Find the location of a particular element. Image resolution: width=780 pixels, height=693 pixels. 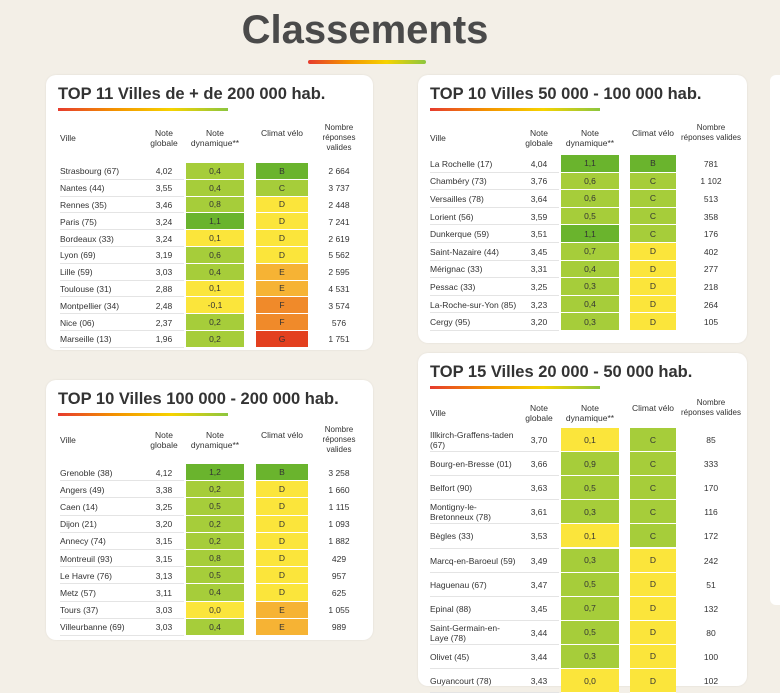

next-card-edge is located at coordinates (775, 340).